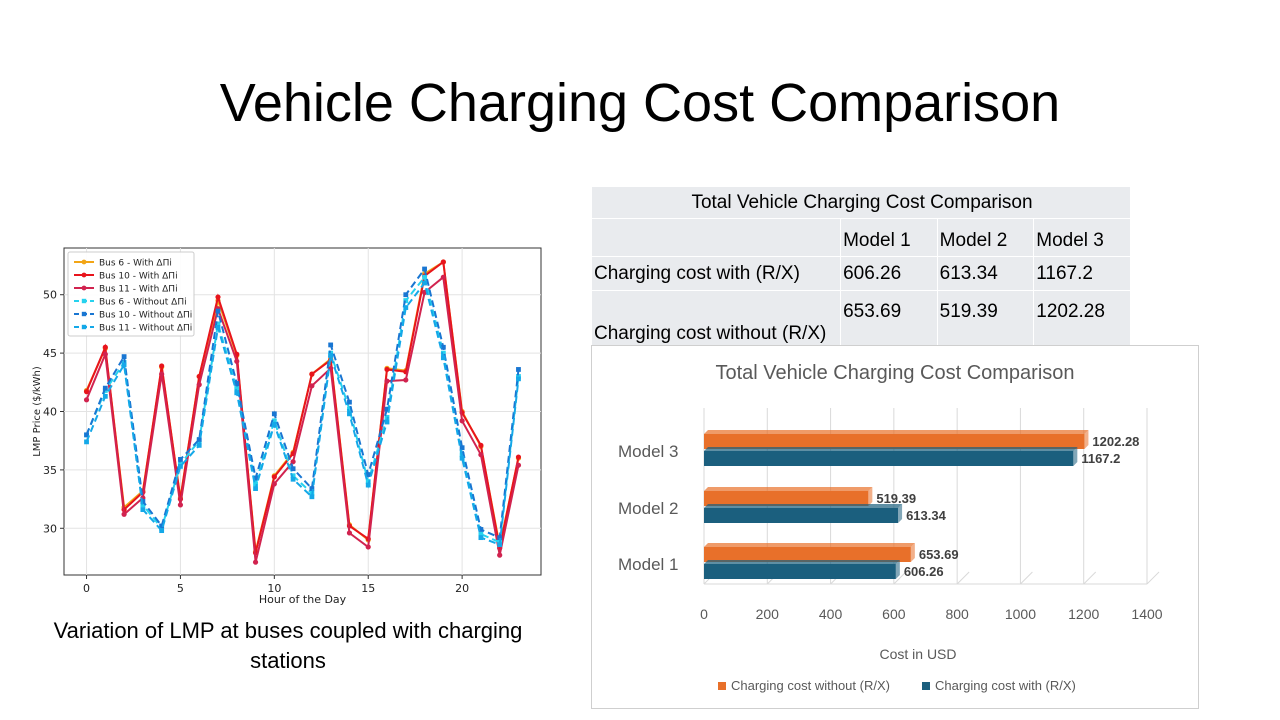 The height and width of the screenshot is (720, 1280). Describe the element at coordinates (1082, 319) in the screenshot. I see `table-cell: 1202.28` at that location.